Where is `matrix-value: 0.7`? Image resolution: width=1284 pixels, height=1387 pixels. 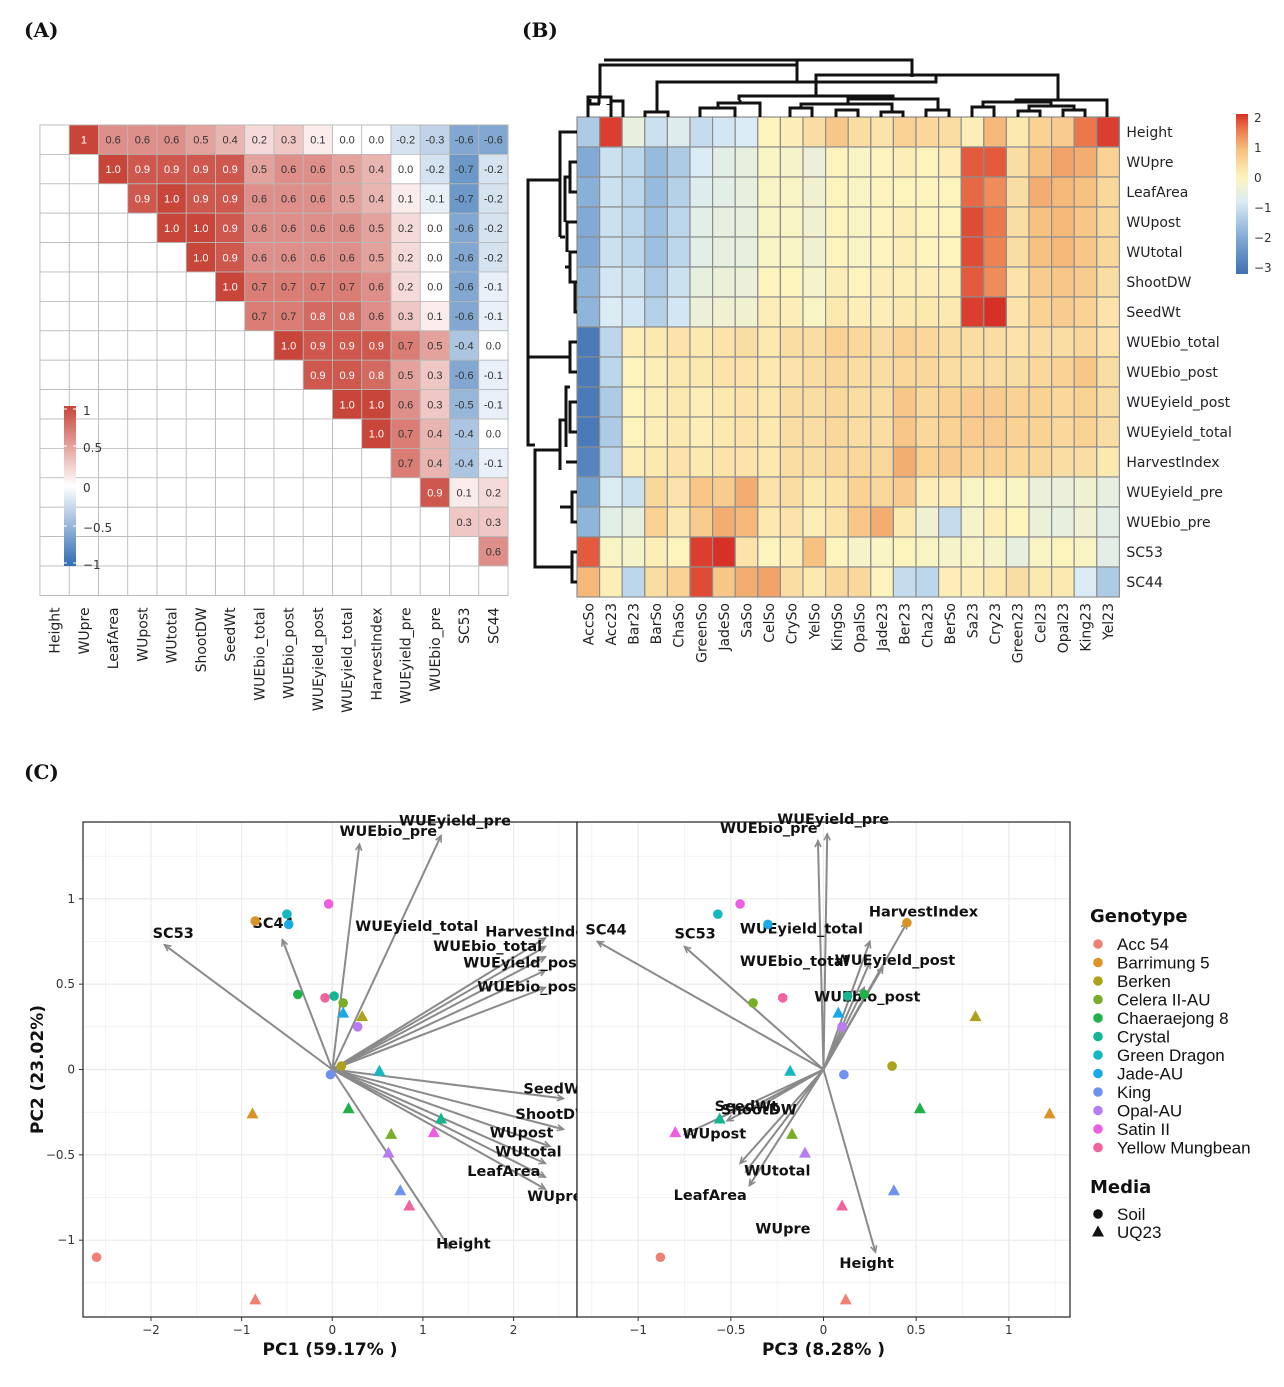
matrix-value: 0.7 is located at coordinates (288, 288).